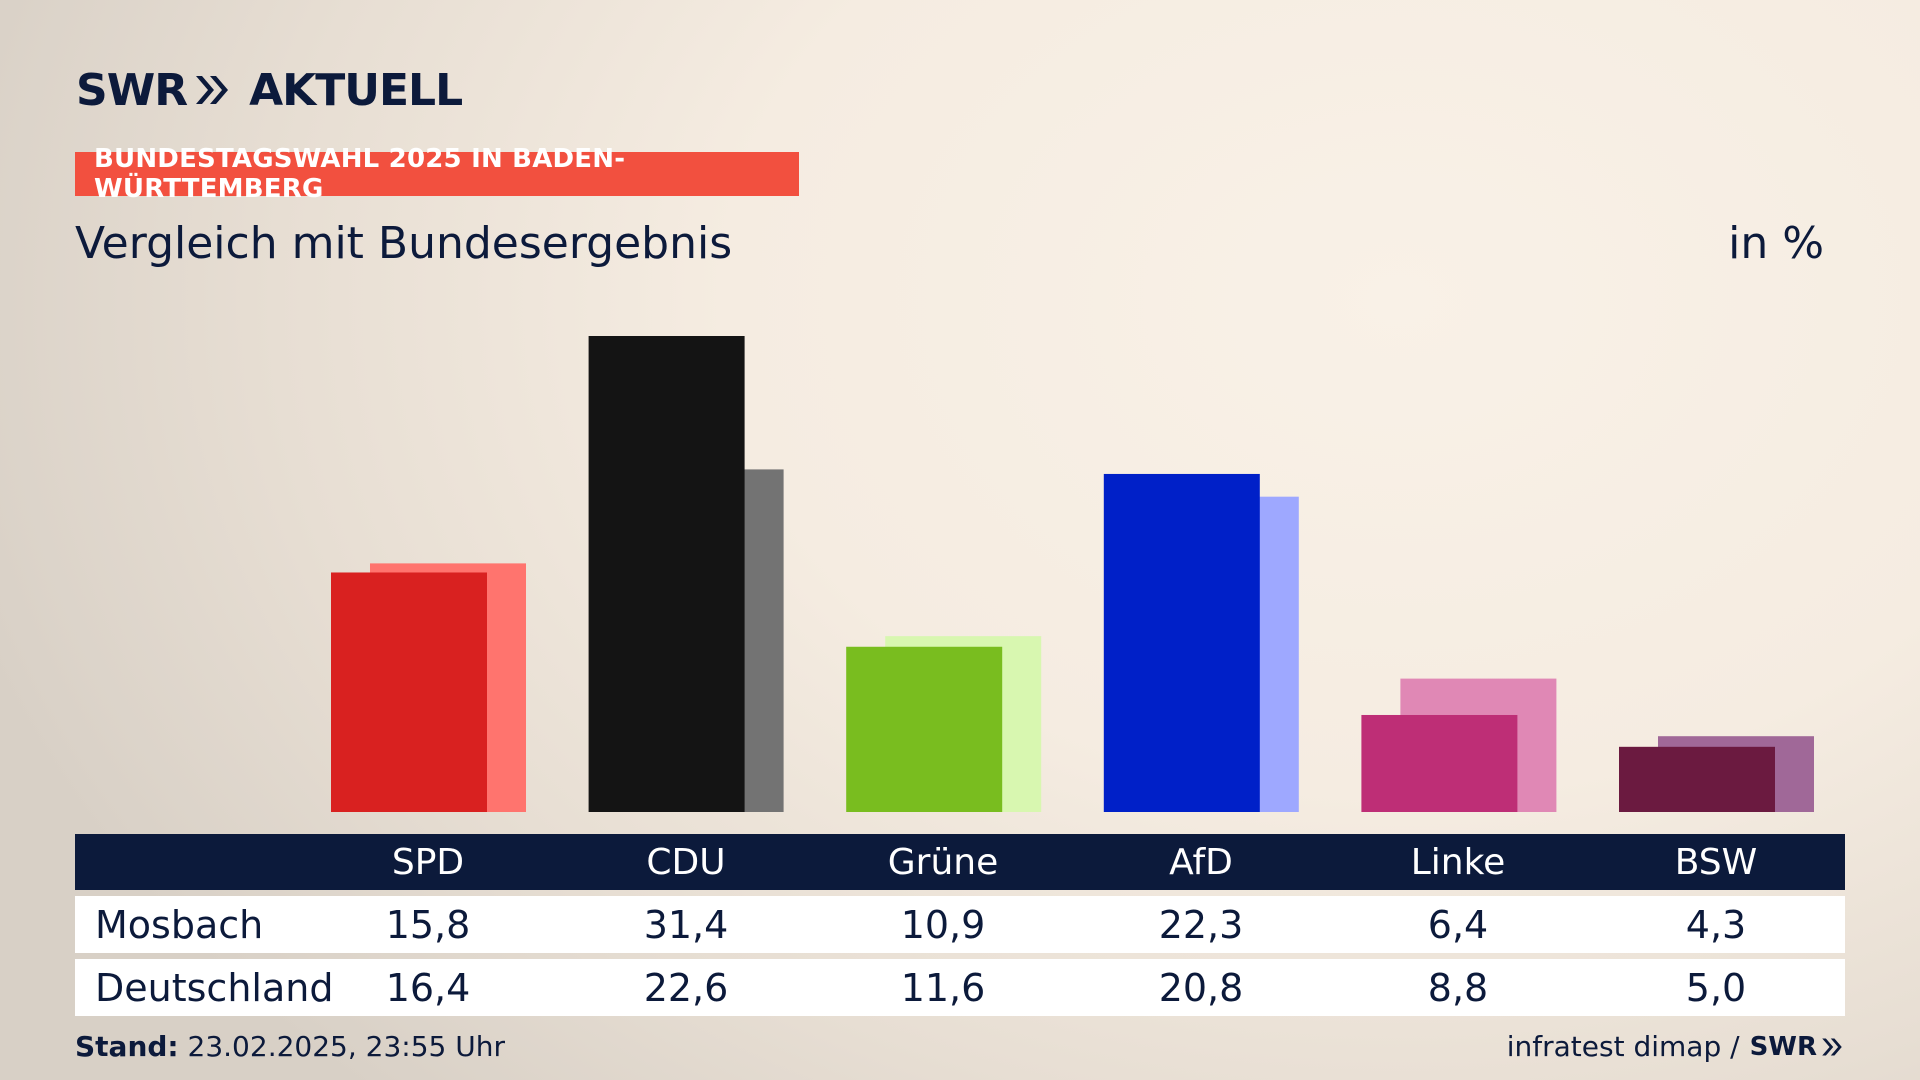  Describe the element at coordinates (356, 90) in the screenshot. I see `logo-aktuell-text: AKTUELL` at that location.